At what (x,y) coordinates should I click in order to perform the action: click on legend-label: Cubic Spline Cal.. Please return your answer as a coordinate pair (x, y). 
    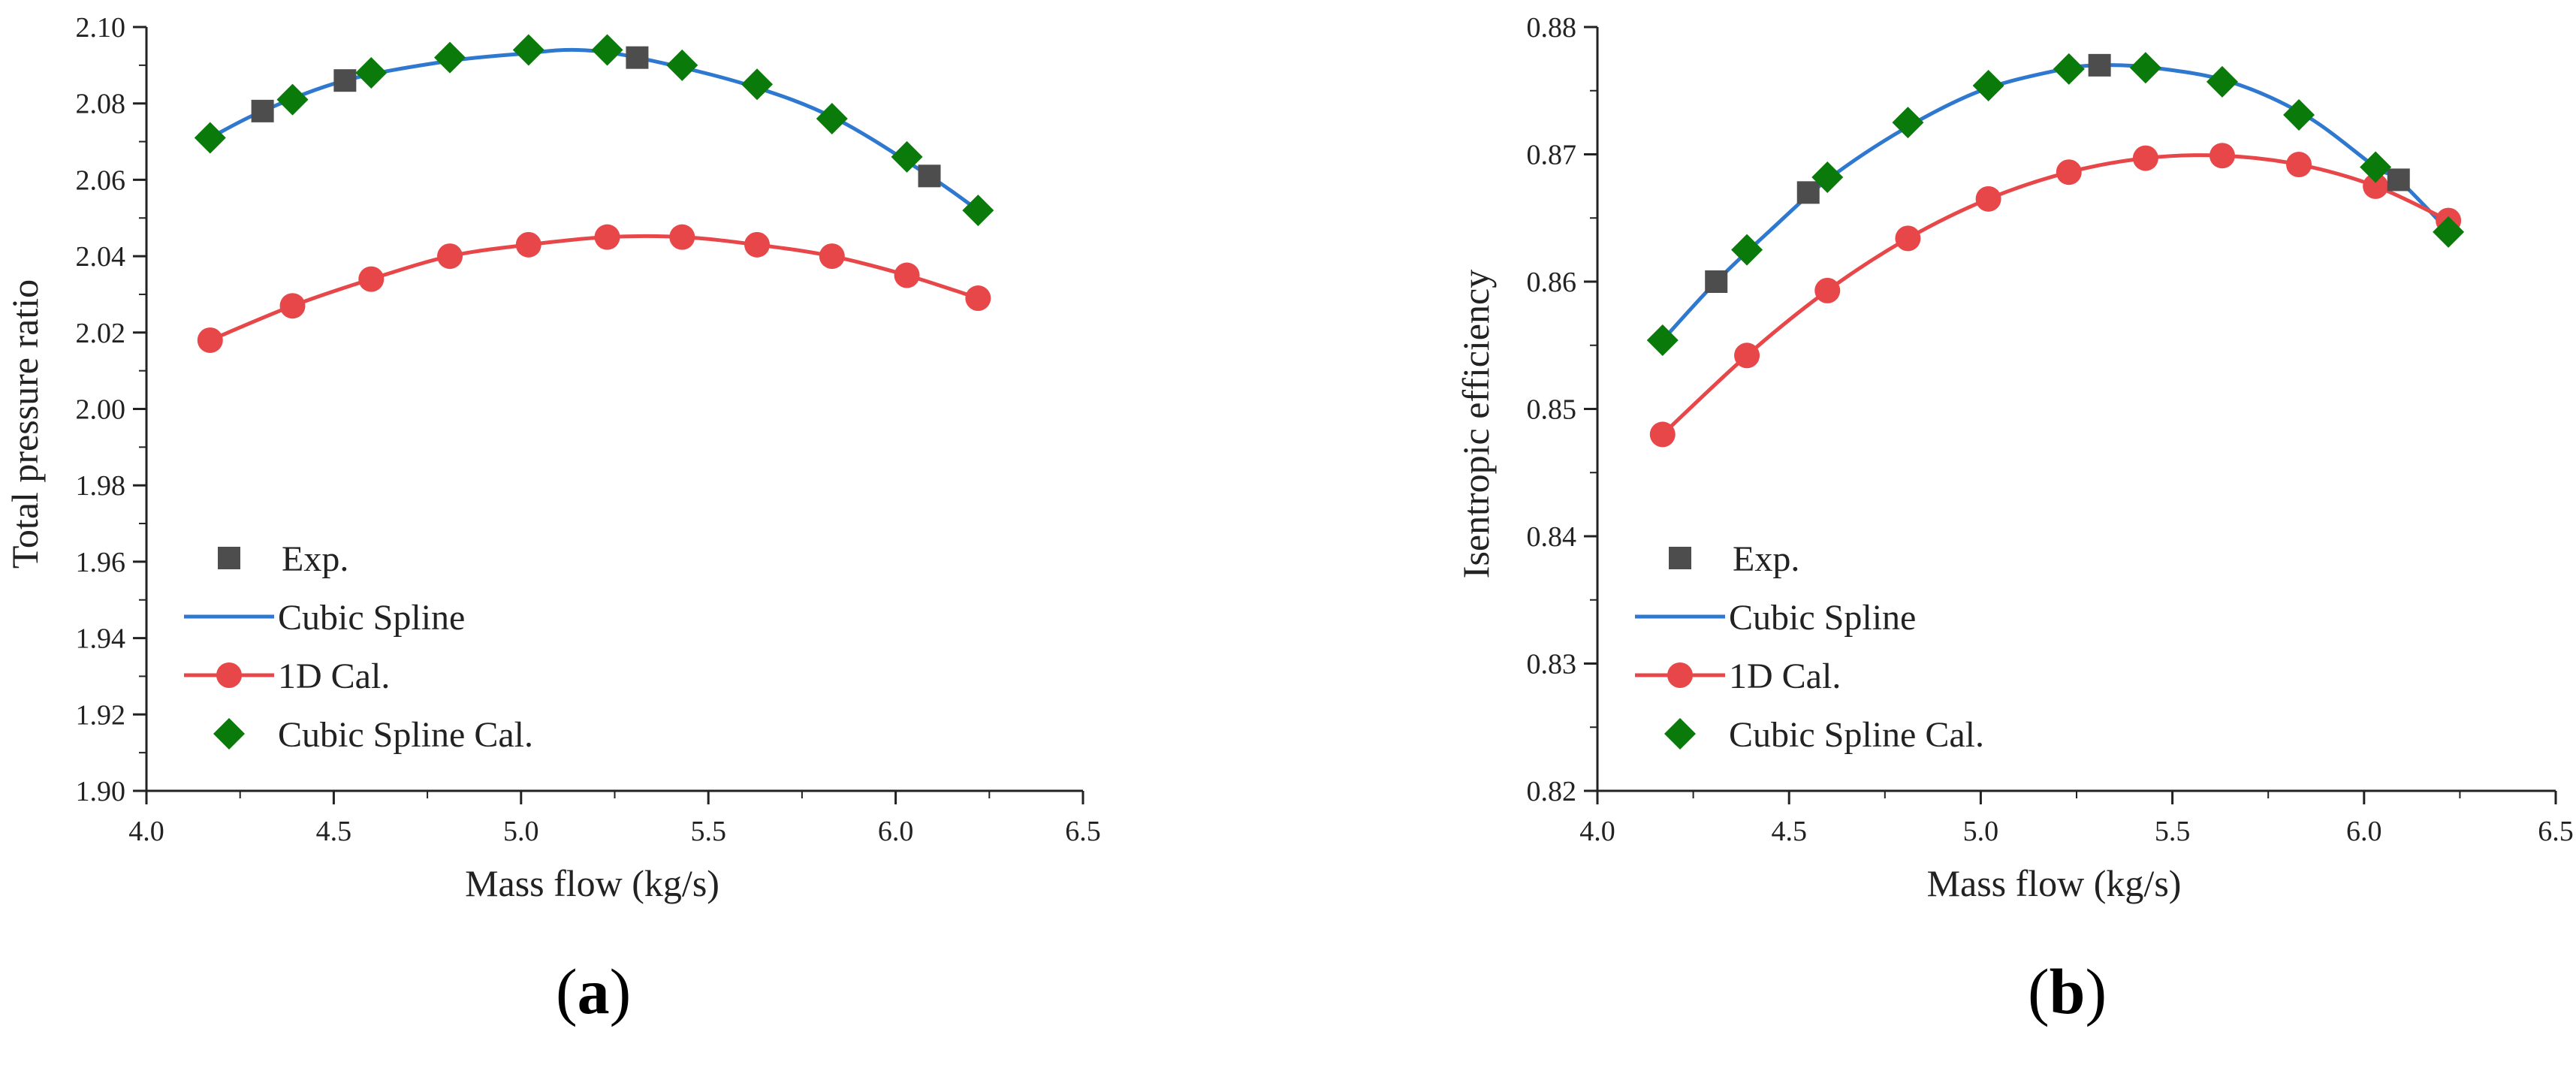
    Looking at the image, I should click on (1856, 735).